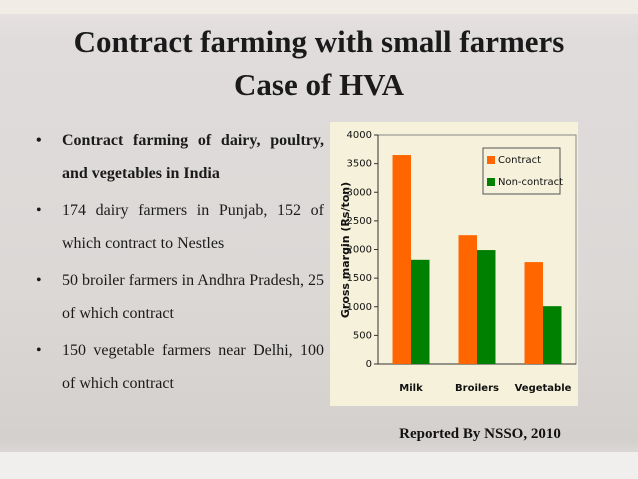 The height and width of the screenshot is (479, 638). What do you see at coordinates (359, 250) in the screenshot?
I see `y-tick-label: 2000` at bounding box center [359, 250].